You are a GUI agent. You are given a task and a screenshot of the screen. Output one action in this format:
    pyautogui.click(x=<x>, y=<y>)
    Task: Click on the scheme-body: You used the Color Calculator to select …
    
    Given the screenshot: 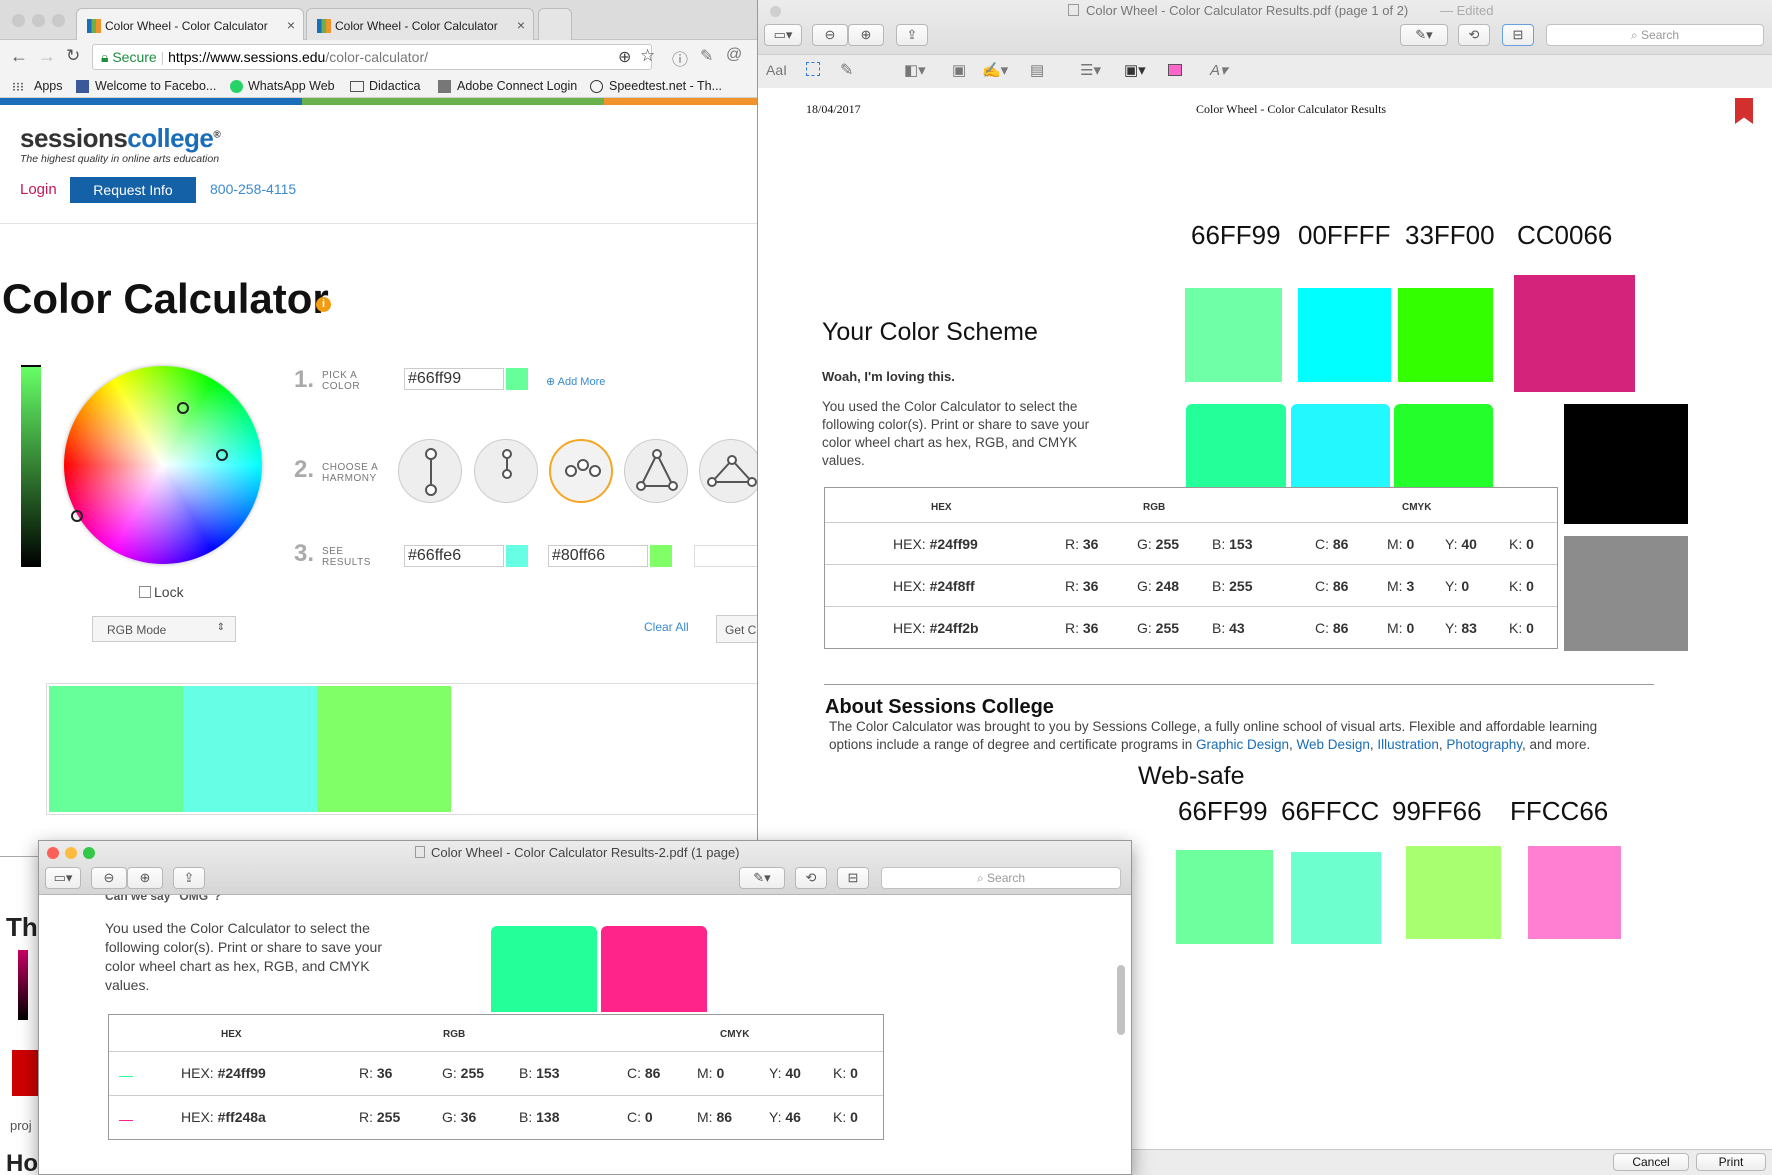 What is the action you would take?
    pyautogui.click(x=956, y=433)
    